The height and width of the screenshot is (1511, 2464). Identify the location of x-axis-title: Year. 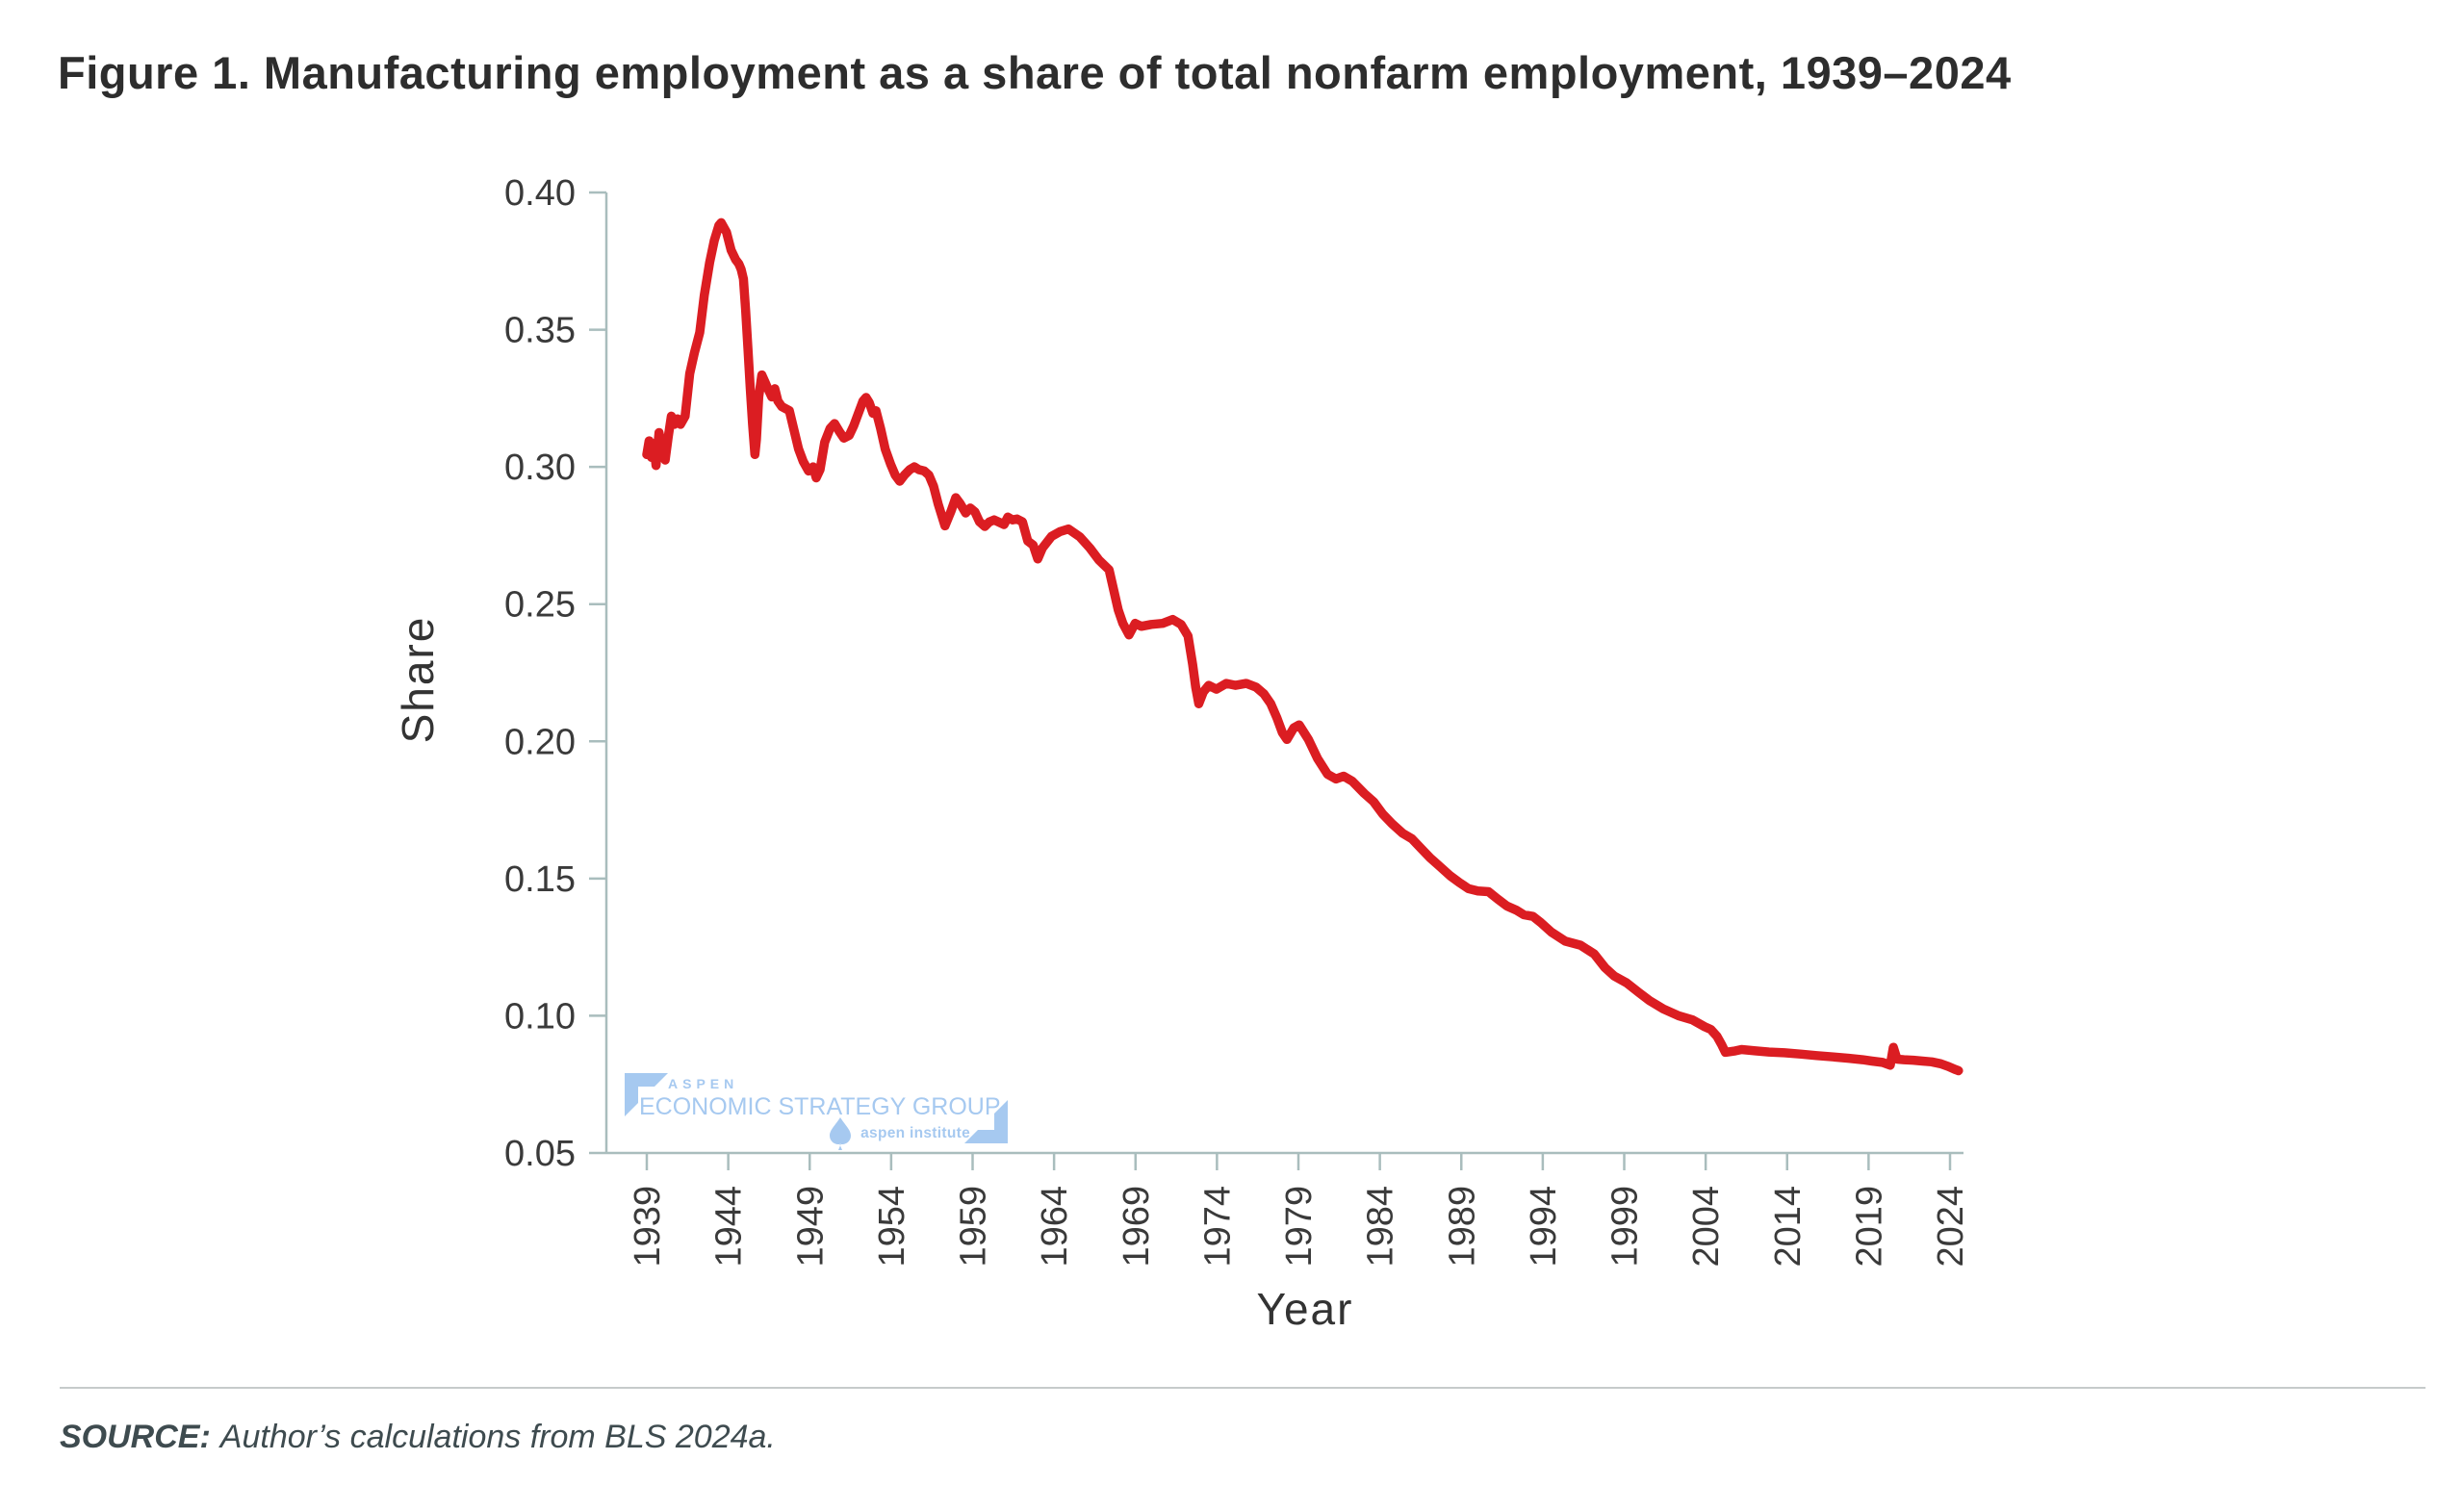
(1305, 1309).